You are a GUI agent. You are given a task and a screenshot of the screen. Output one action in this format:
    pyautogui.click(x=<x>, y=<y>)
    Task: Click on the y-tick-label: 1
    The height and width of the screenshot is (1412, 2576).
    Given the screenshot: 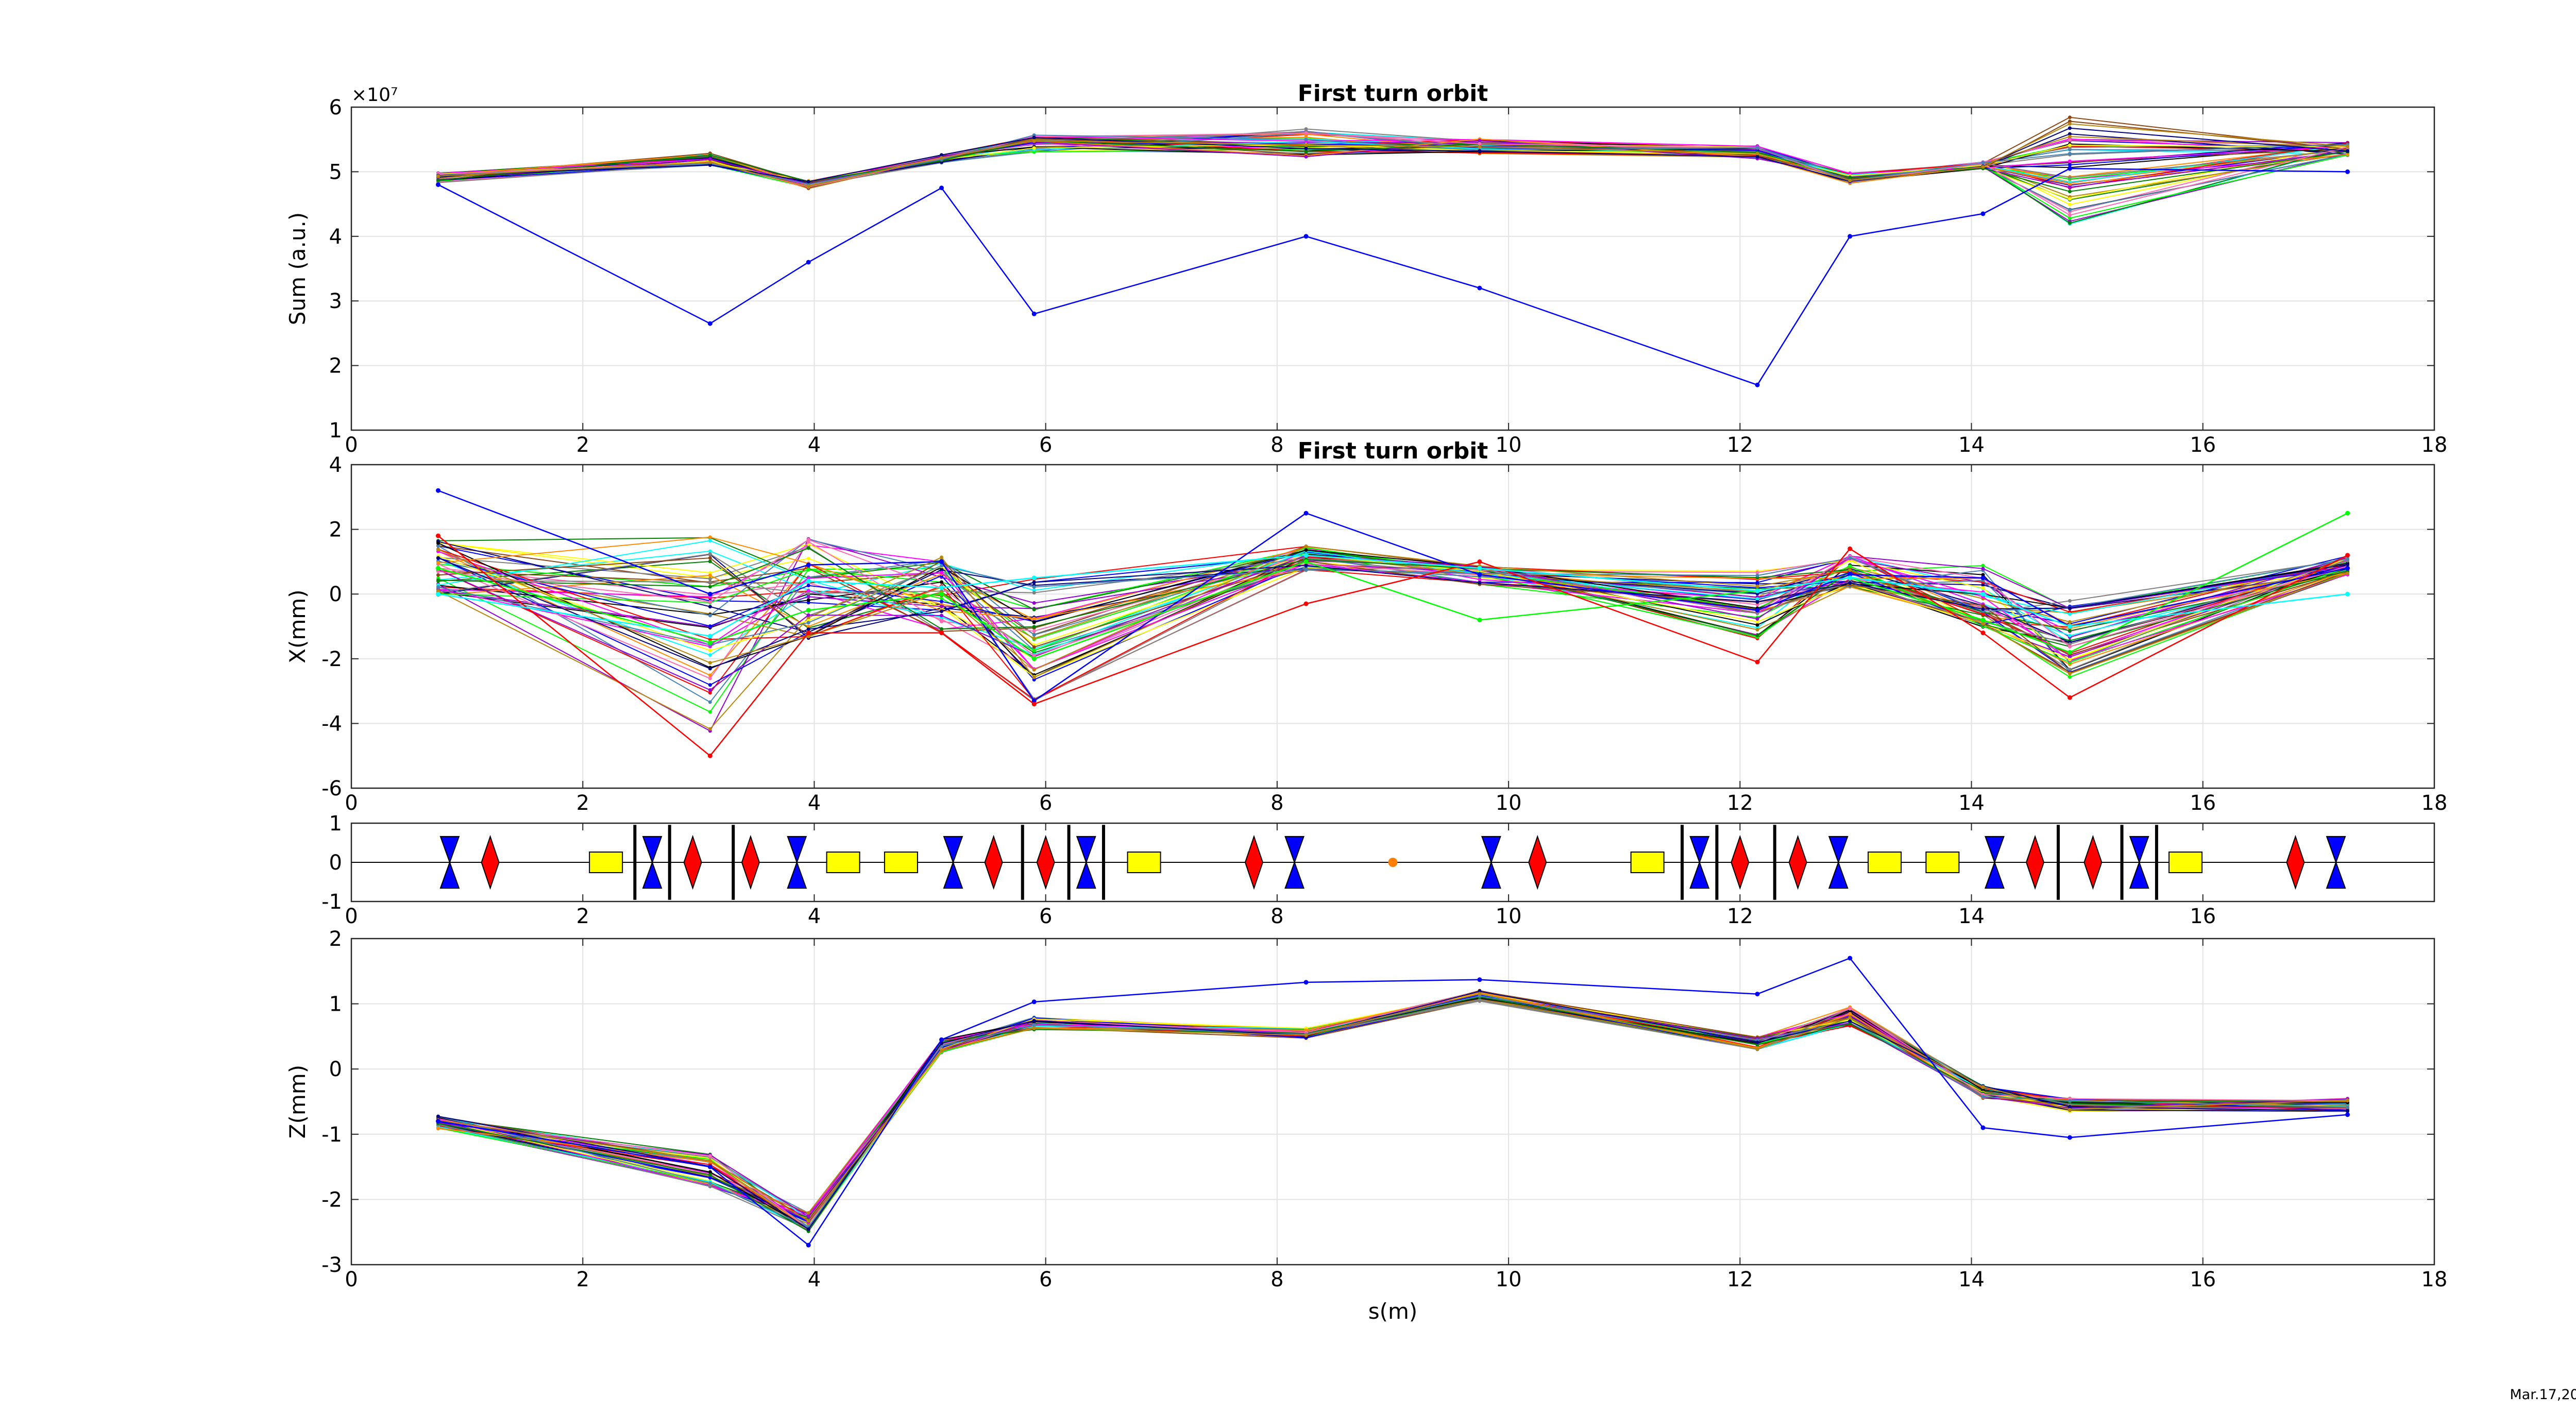 What is the action you would take?
    pyautogui.click(x=335, y=1004)
    